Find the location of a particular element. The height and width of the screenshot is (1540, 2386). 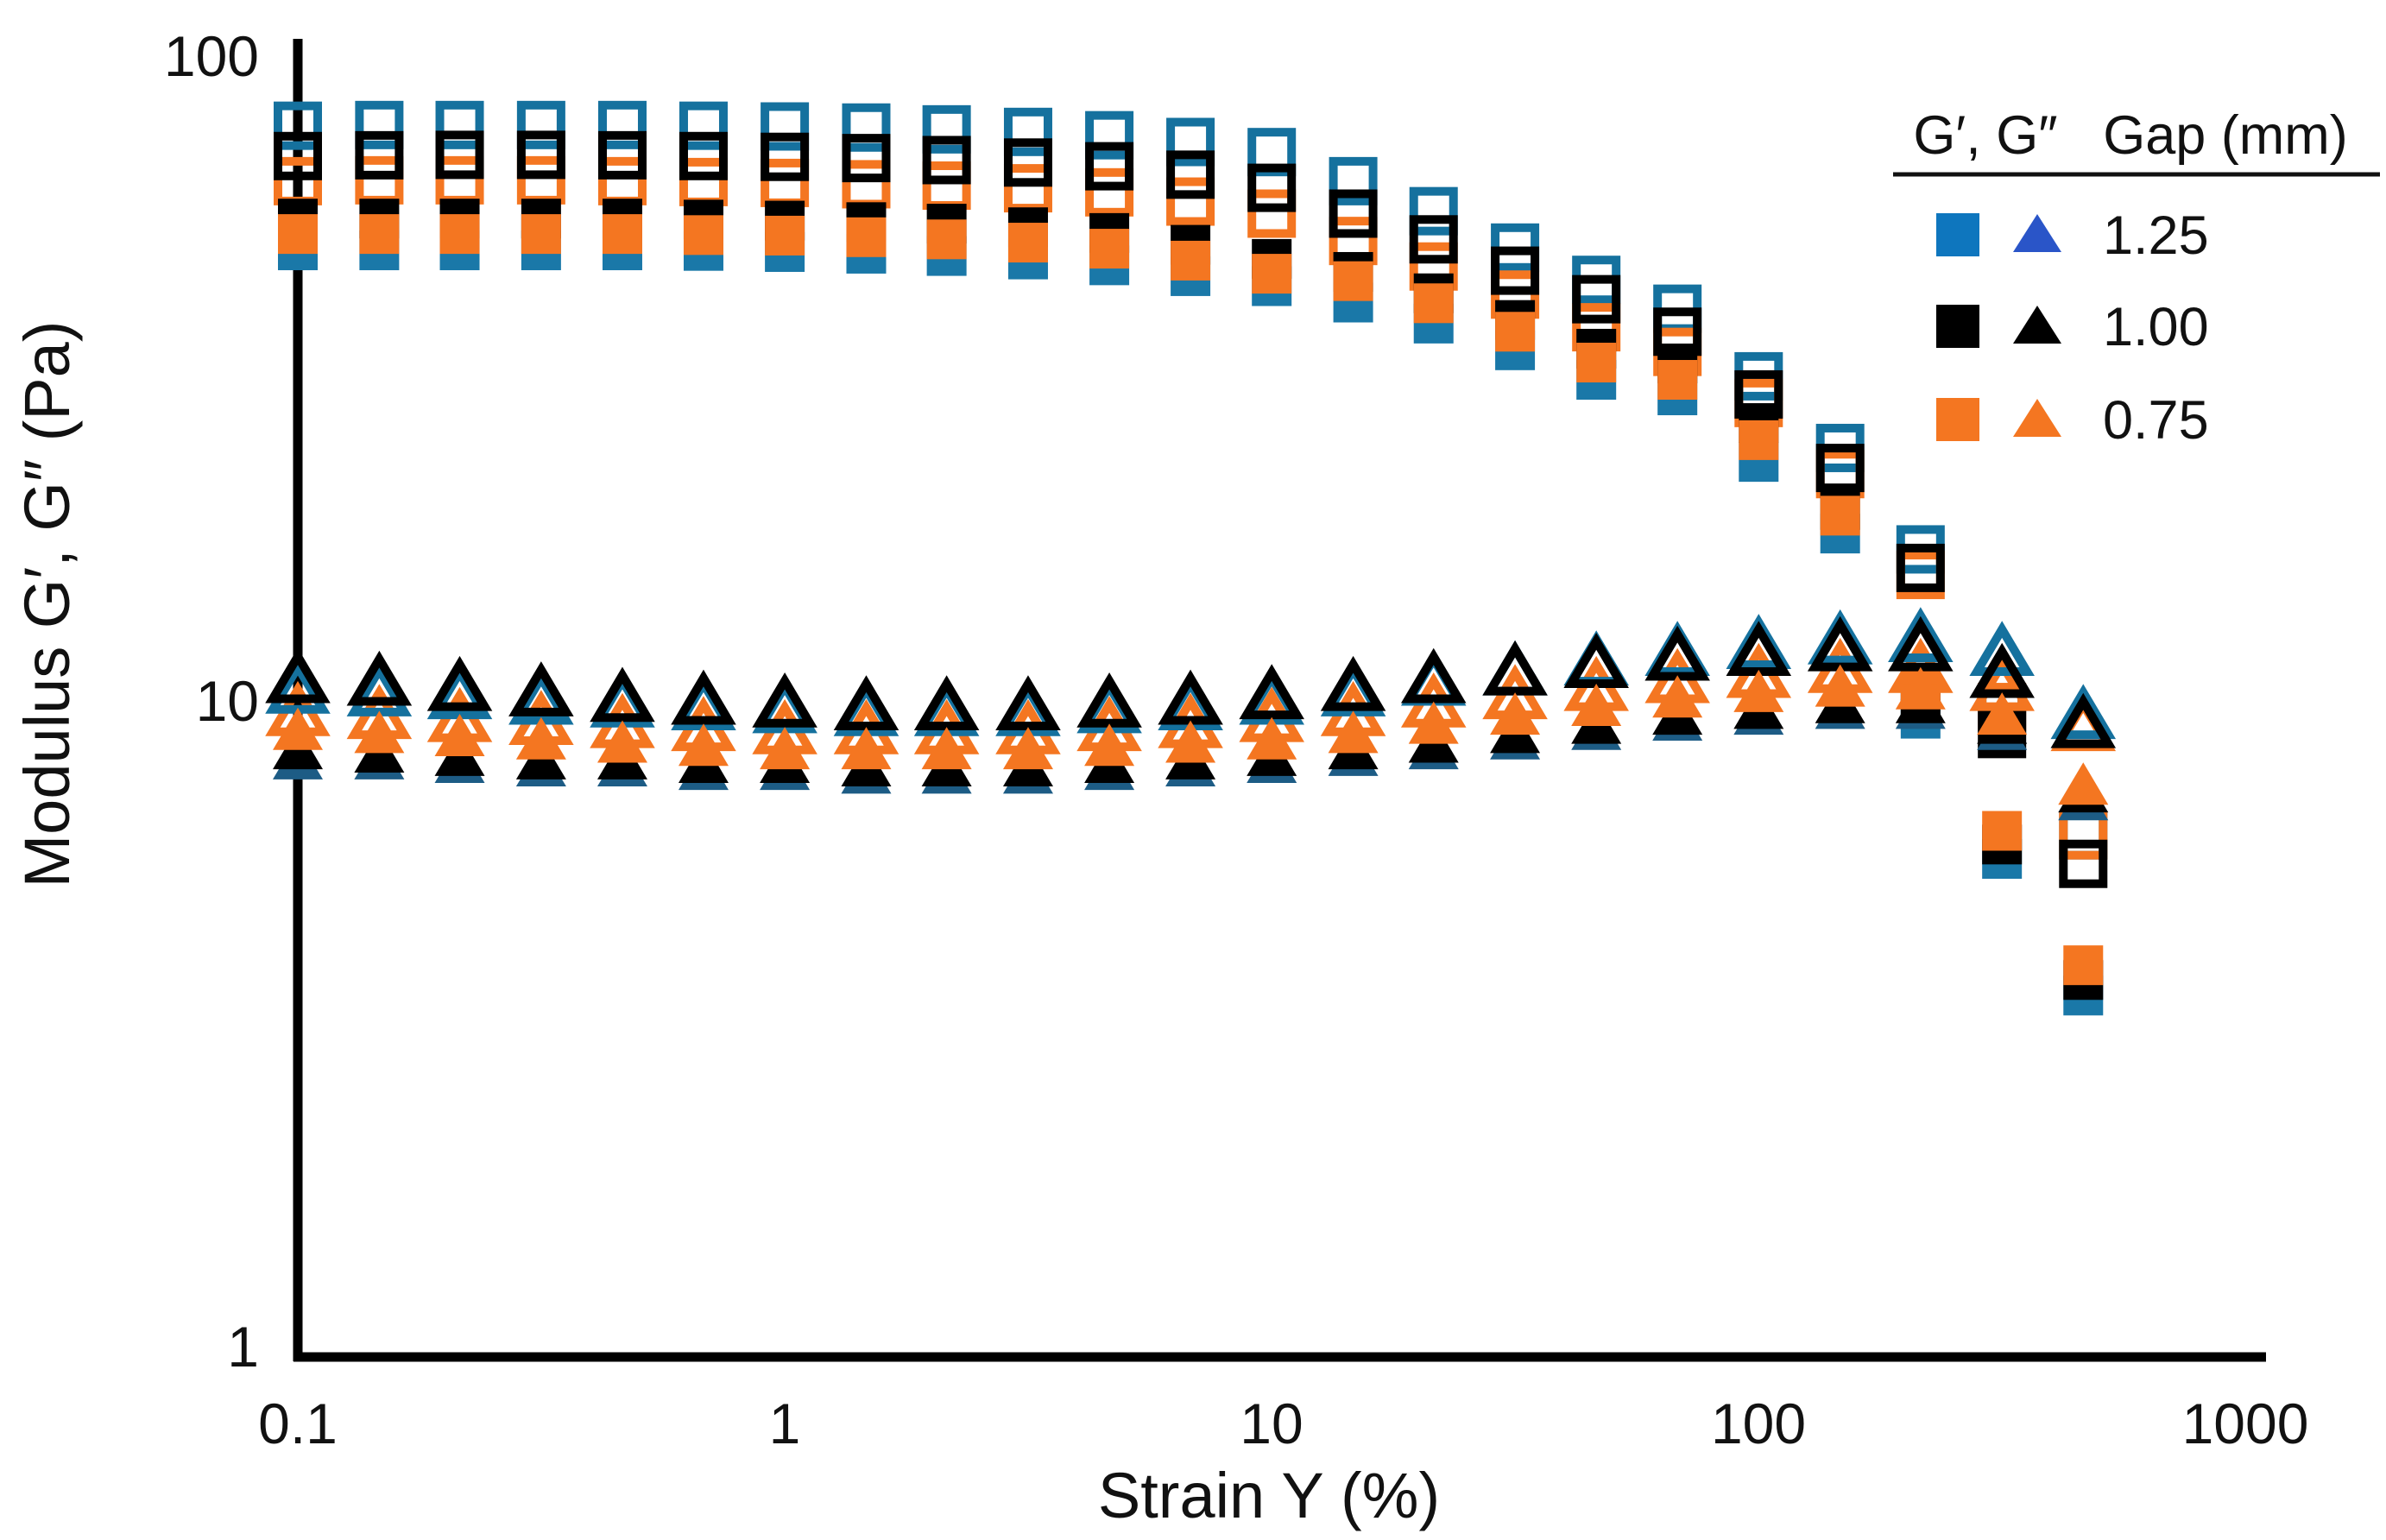

legend-header-gap: Gap (mm) is located at coordinates (2226, 135).